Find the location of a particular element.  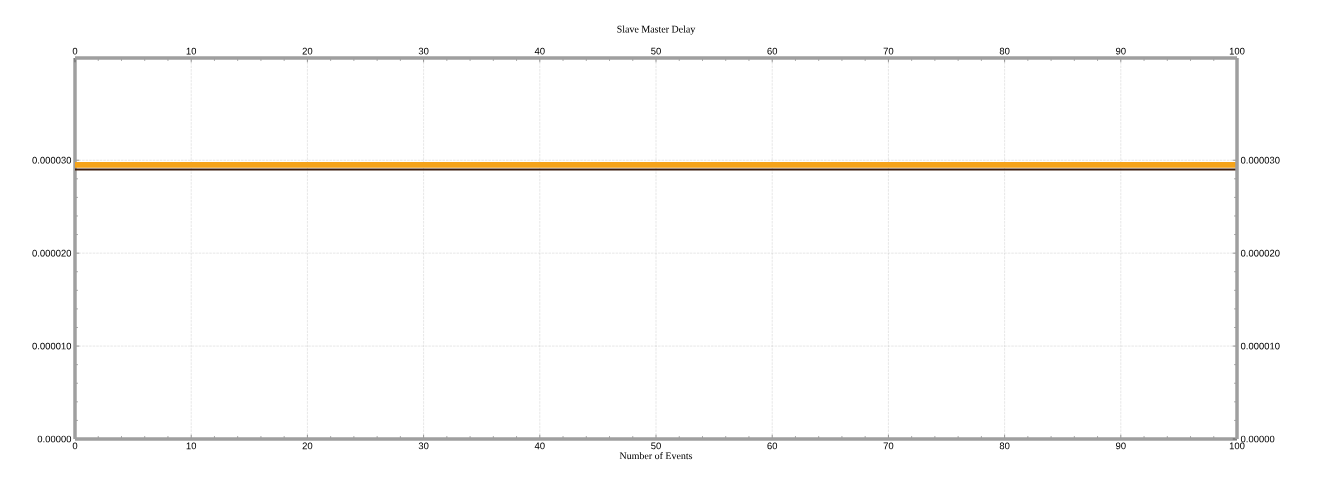

x-axis-title: Number of Events is located at coordinates (656, 456).